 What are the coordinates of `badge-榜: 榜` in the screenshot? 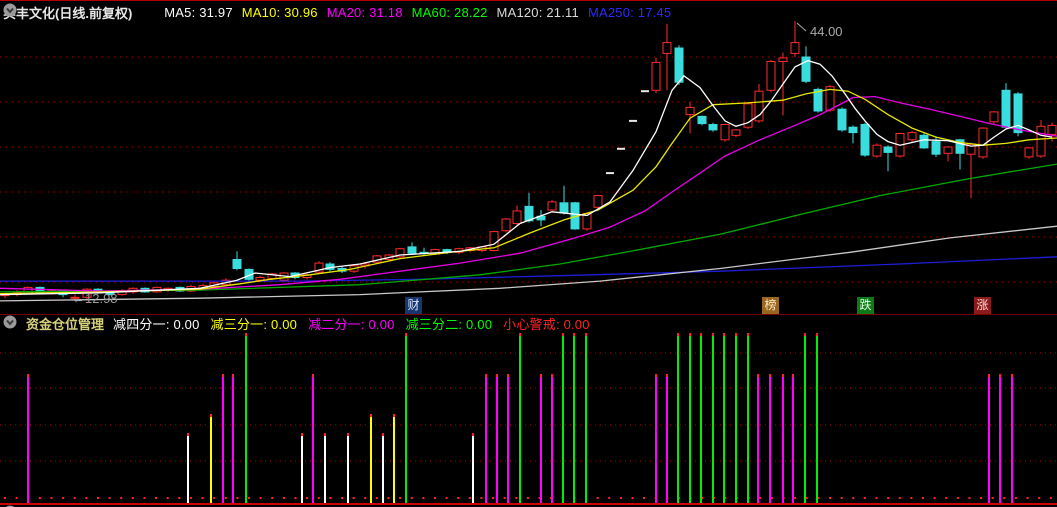 It's located at (770, 305).